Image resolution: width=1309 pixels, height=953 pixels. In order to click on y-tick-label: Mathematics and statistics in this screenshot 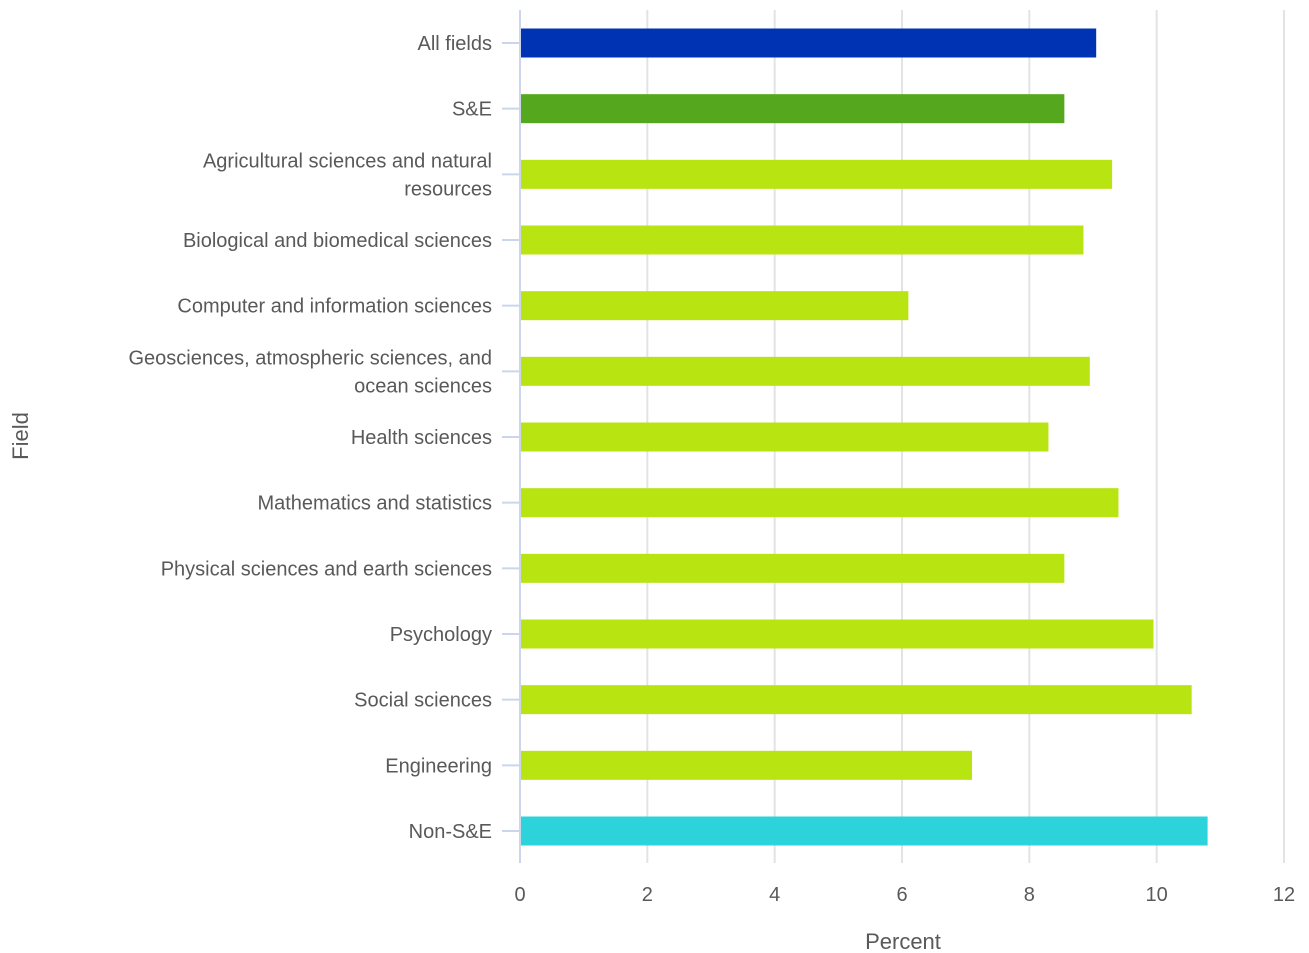, I will do `click(374, 504)`.